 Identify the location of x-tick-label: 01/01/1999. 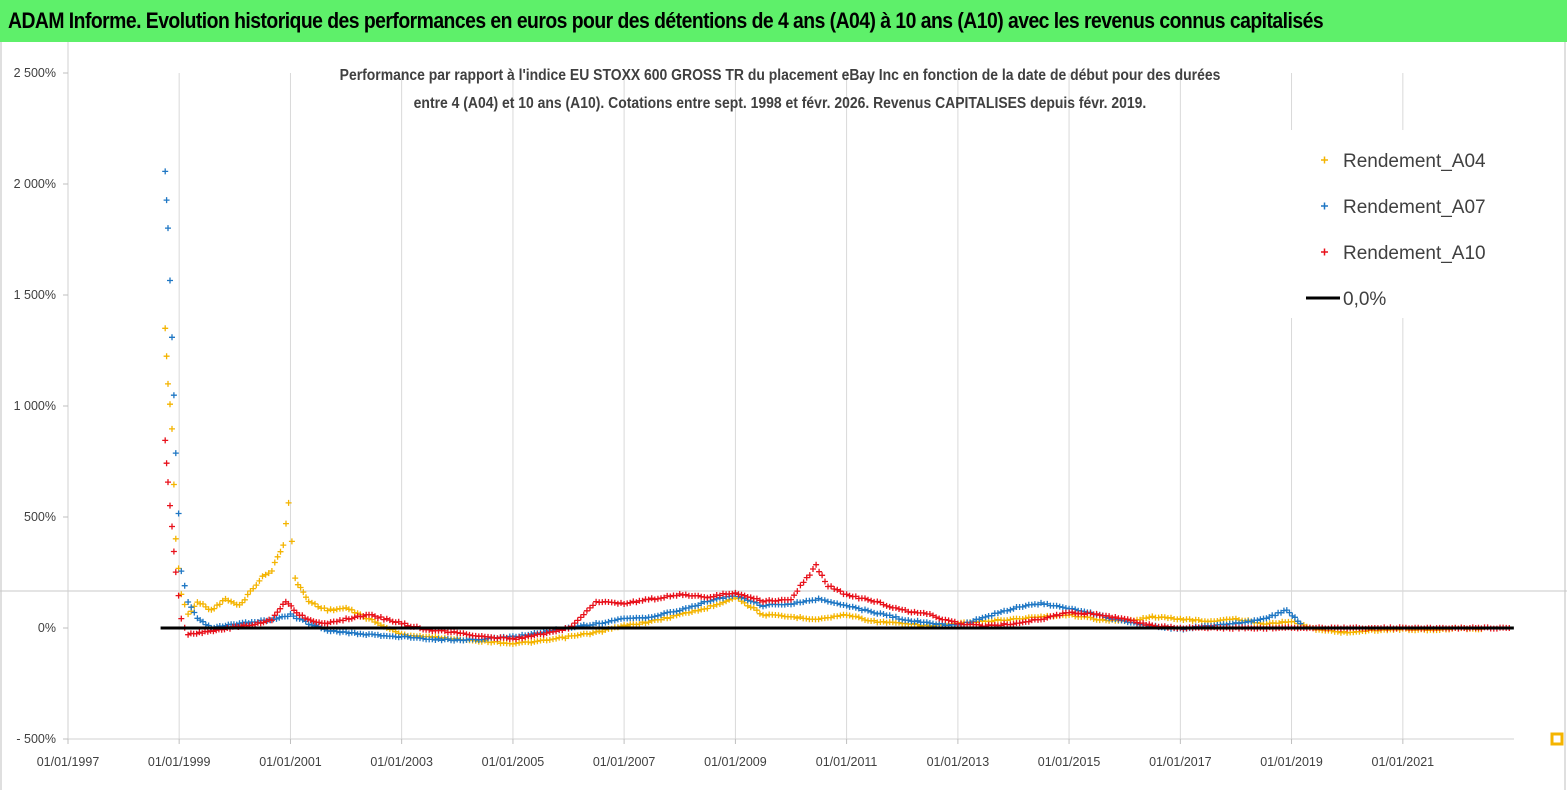
(179, 762).